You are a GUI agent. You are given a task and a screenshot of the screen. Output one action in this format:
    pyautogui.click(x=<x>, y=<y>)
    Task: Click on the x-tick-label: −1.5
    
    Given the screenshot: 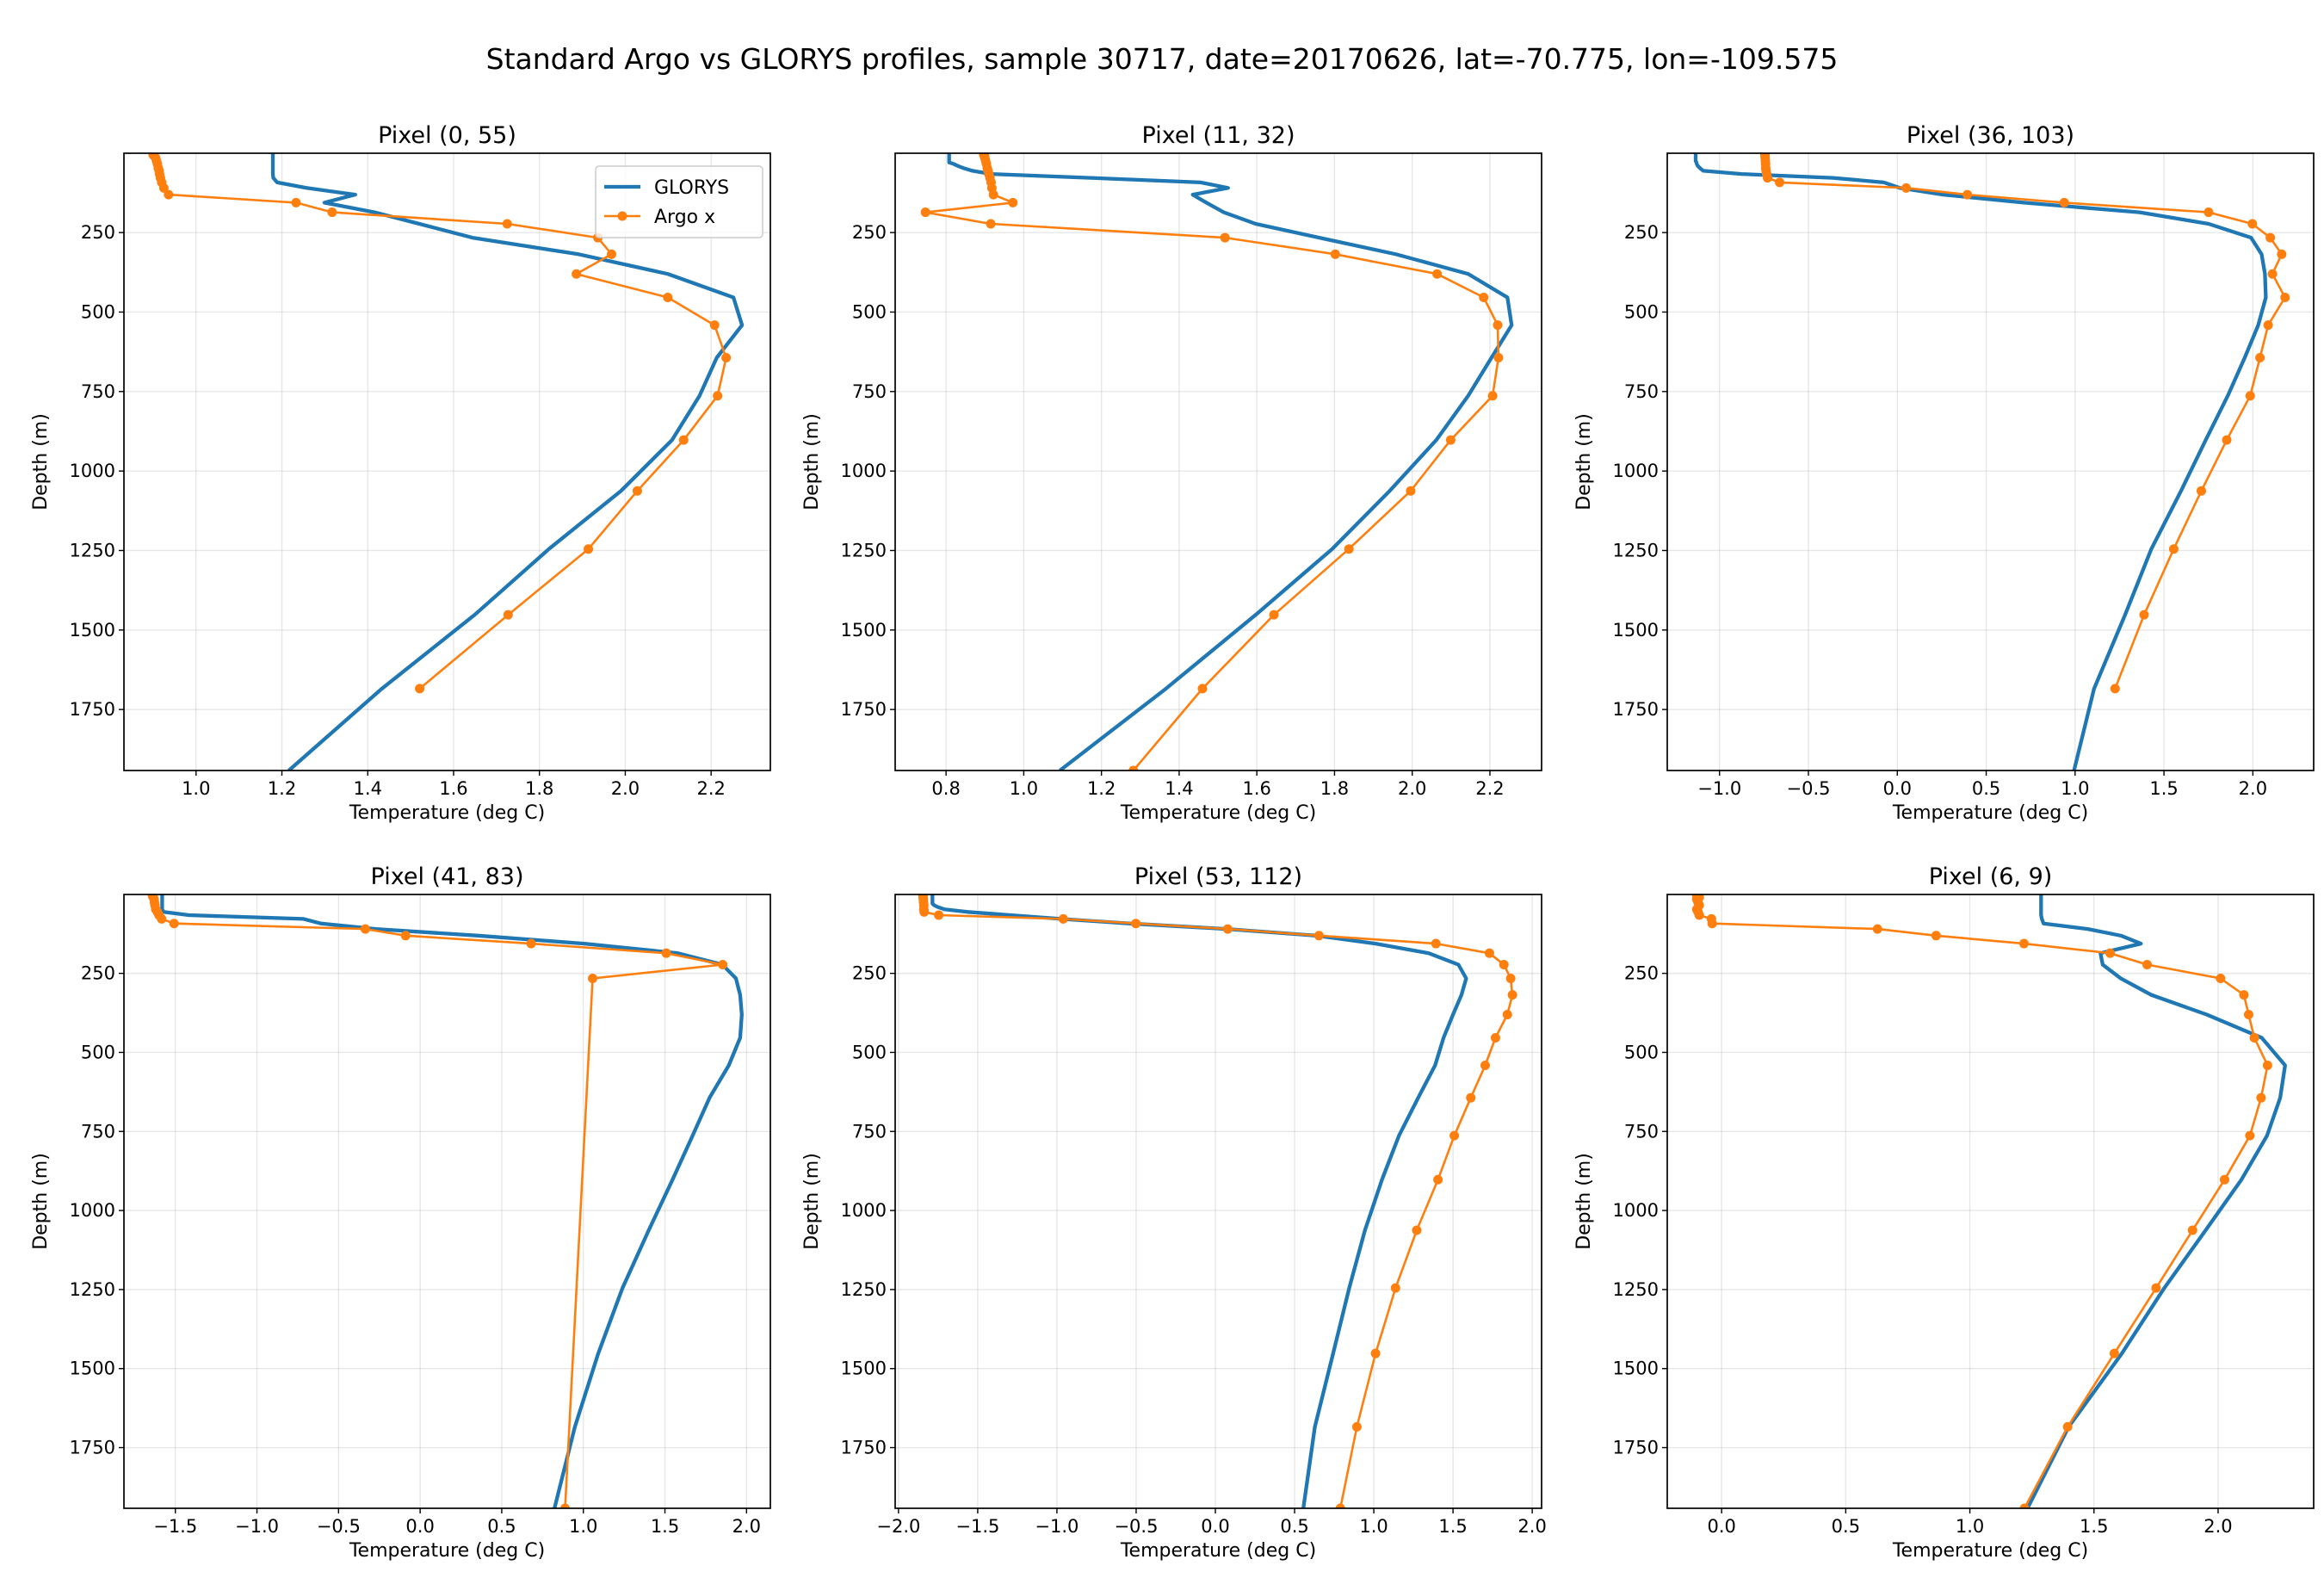 What is the action you would take?
    pyautogui.click(x=175, y=1526)
    